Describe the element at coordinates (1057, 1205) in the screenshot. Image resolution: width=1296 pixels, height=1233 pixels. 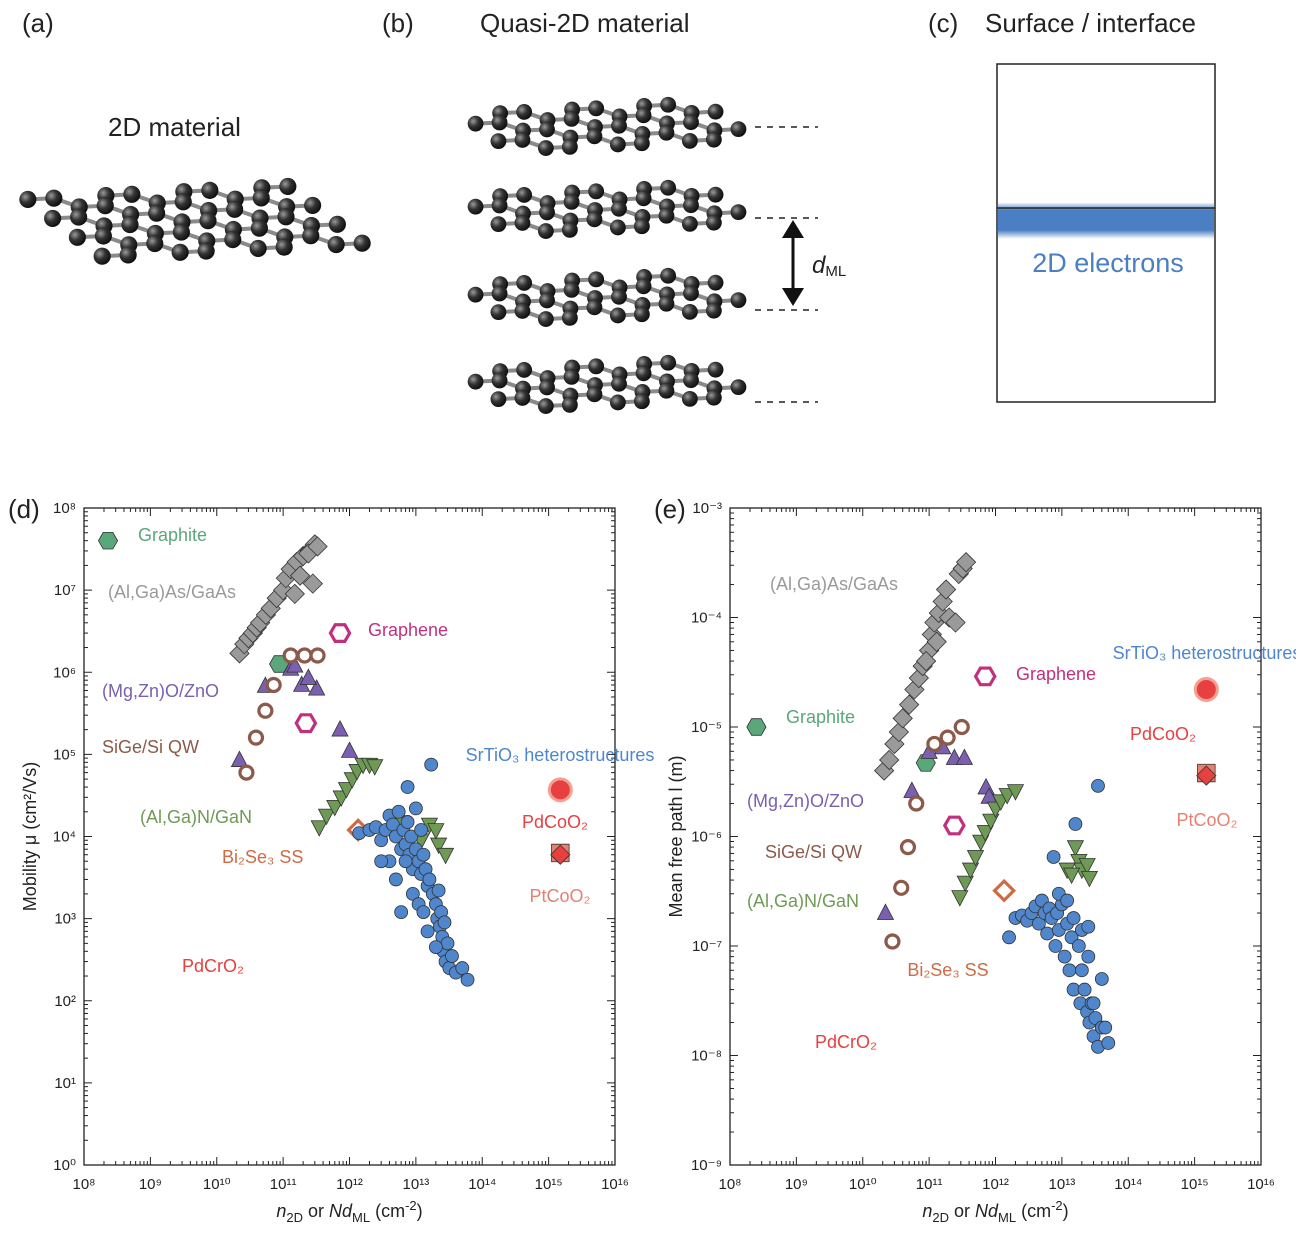
I see `x-axis-label-part: -2` at that location.